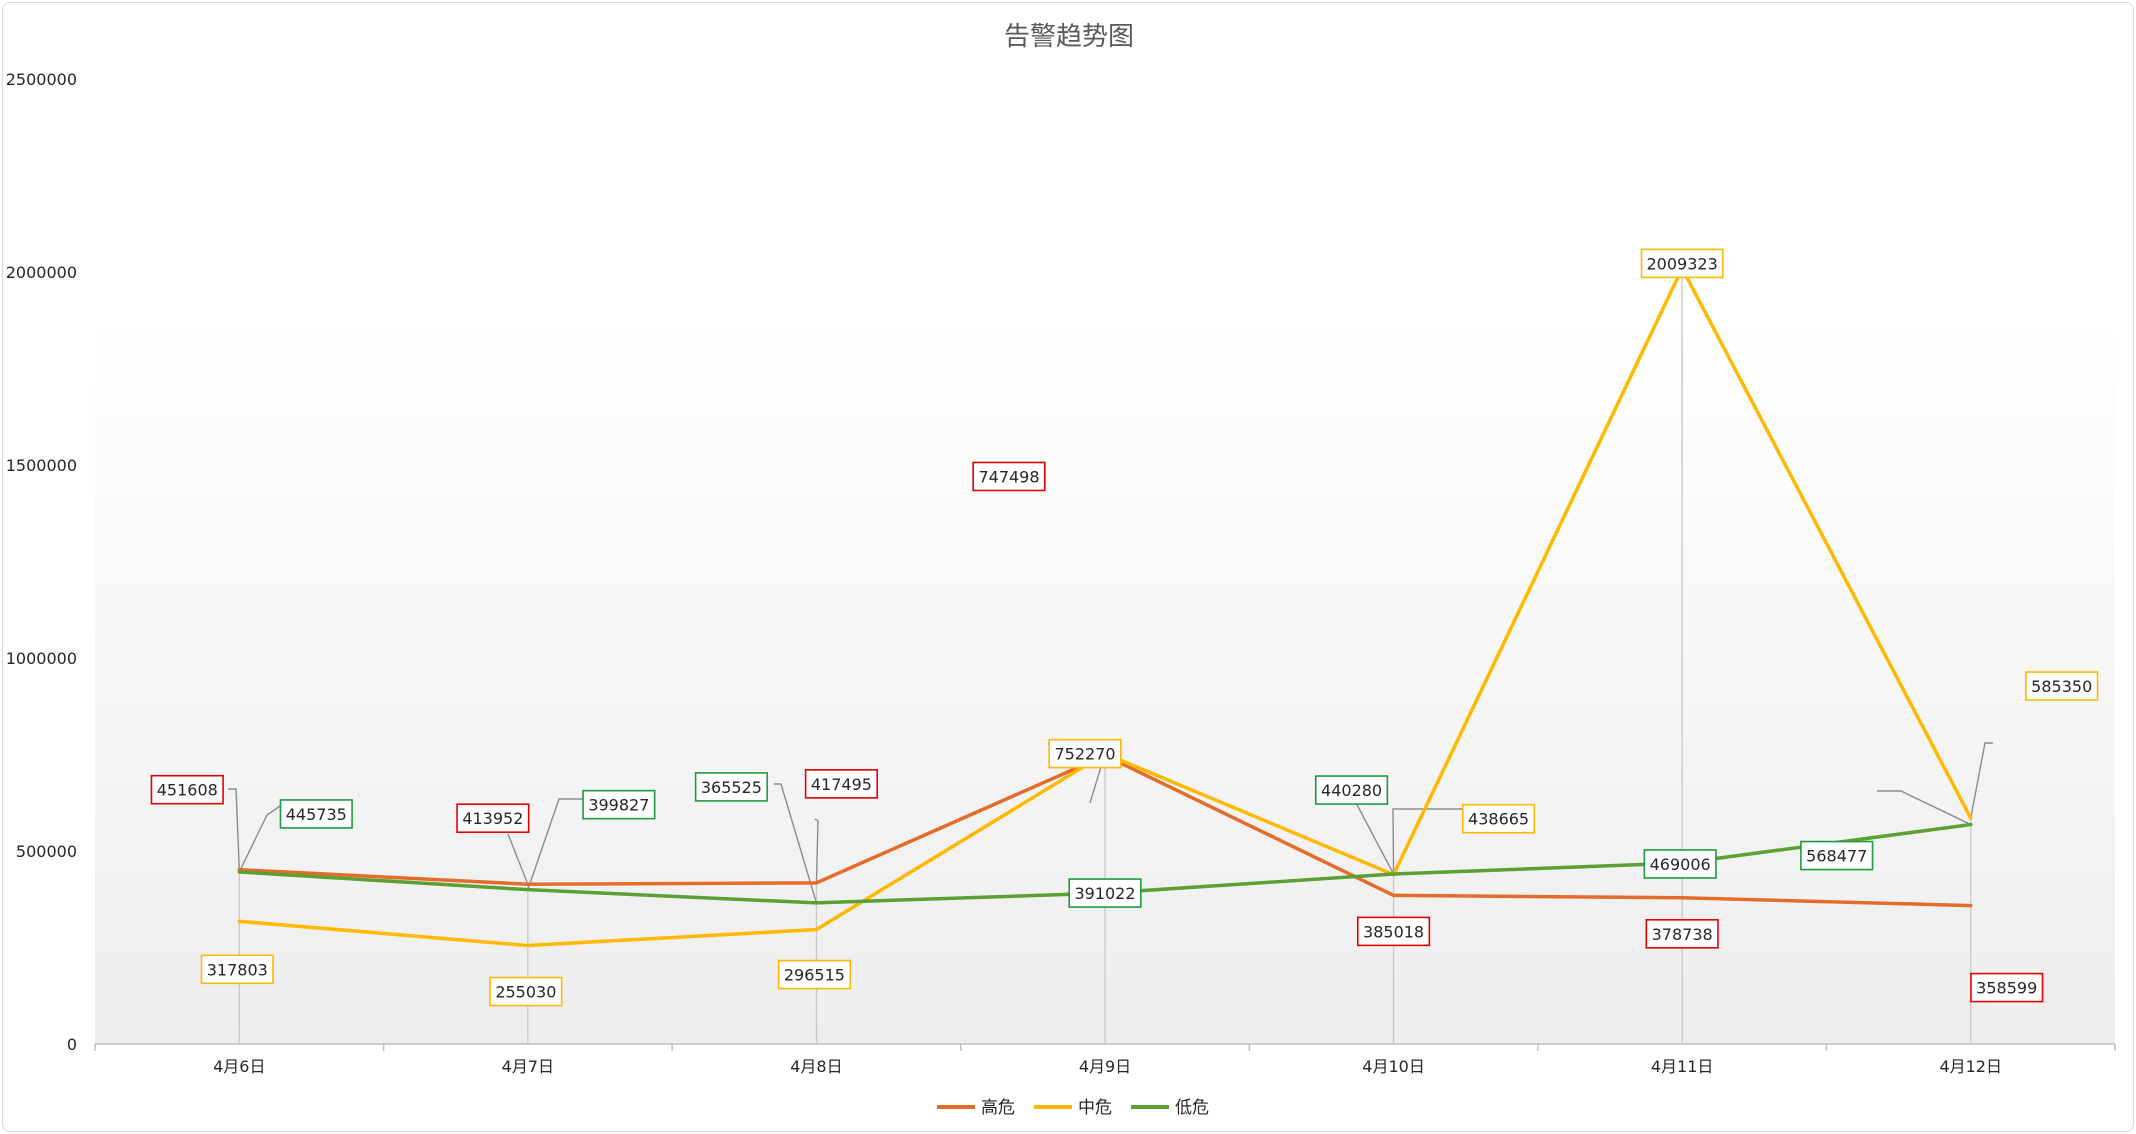 The width and height of the screenshot is (2136, 1134). Describe the element at coordinates (1105, 1066) in the screenshot. I see `x-tick-label: 4月9日` at that location.